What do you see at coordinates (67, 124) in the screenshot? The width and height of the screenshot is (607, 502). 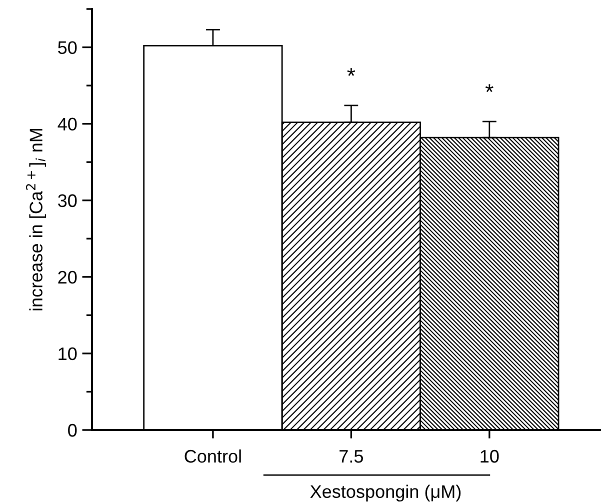 I see `y-tick-label: 40` at bounding box center [67, 124].